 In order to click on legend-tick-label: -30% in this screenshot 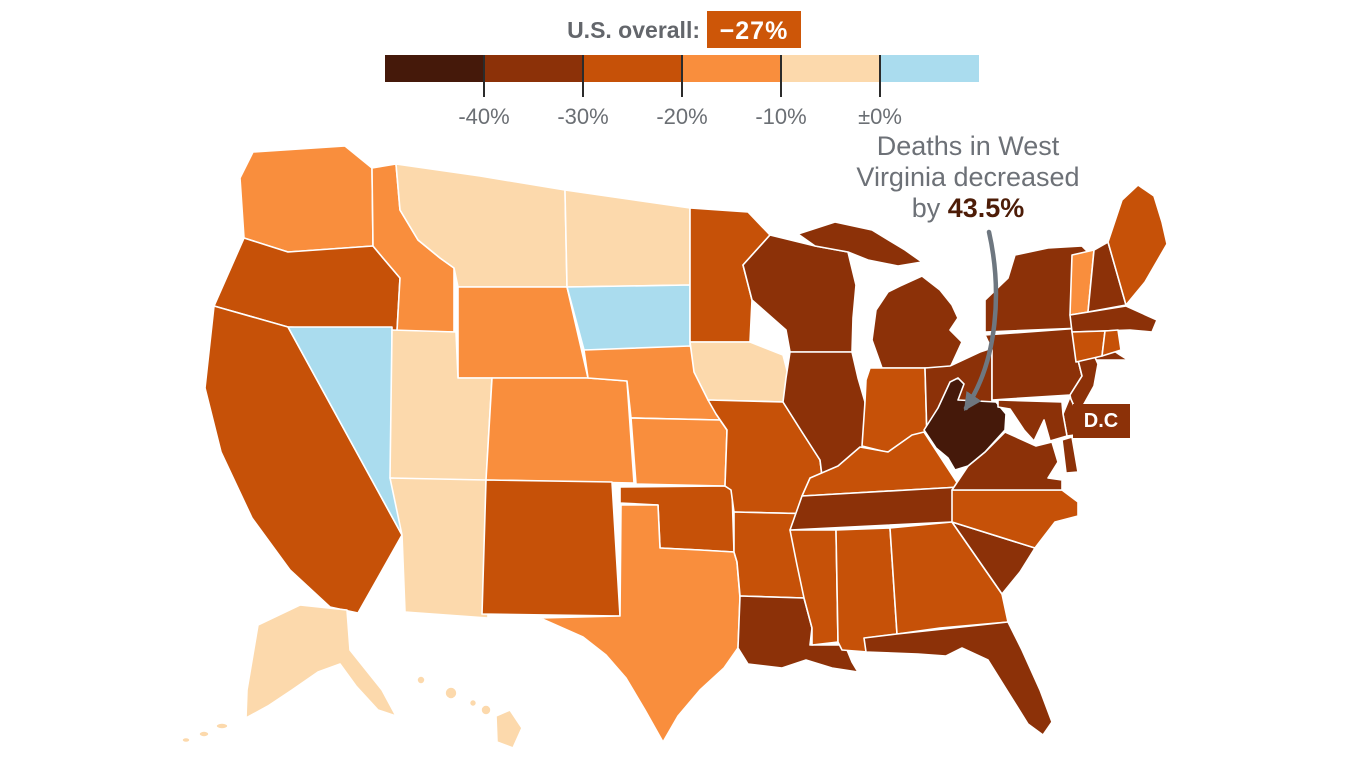, I will do `click(582, 116)`.